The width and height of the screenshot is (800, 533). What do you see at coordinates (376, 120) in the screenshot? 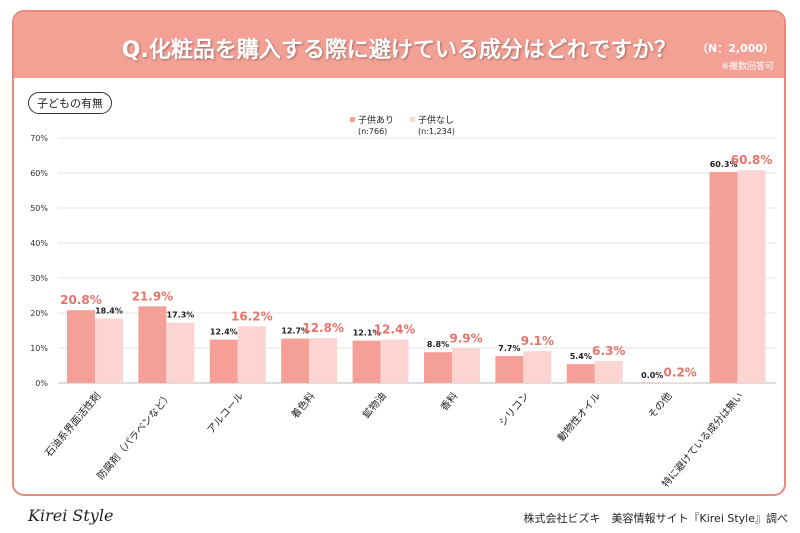
I see `legend-label: 子供あり` at bounding box center [376, 120].